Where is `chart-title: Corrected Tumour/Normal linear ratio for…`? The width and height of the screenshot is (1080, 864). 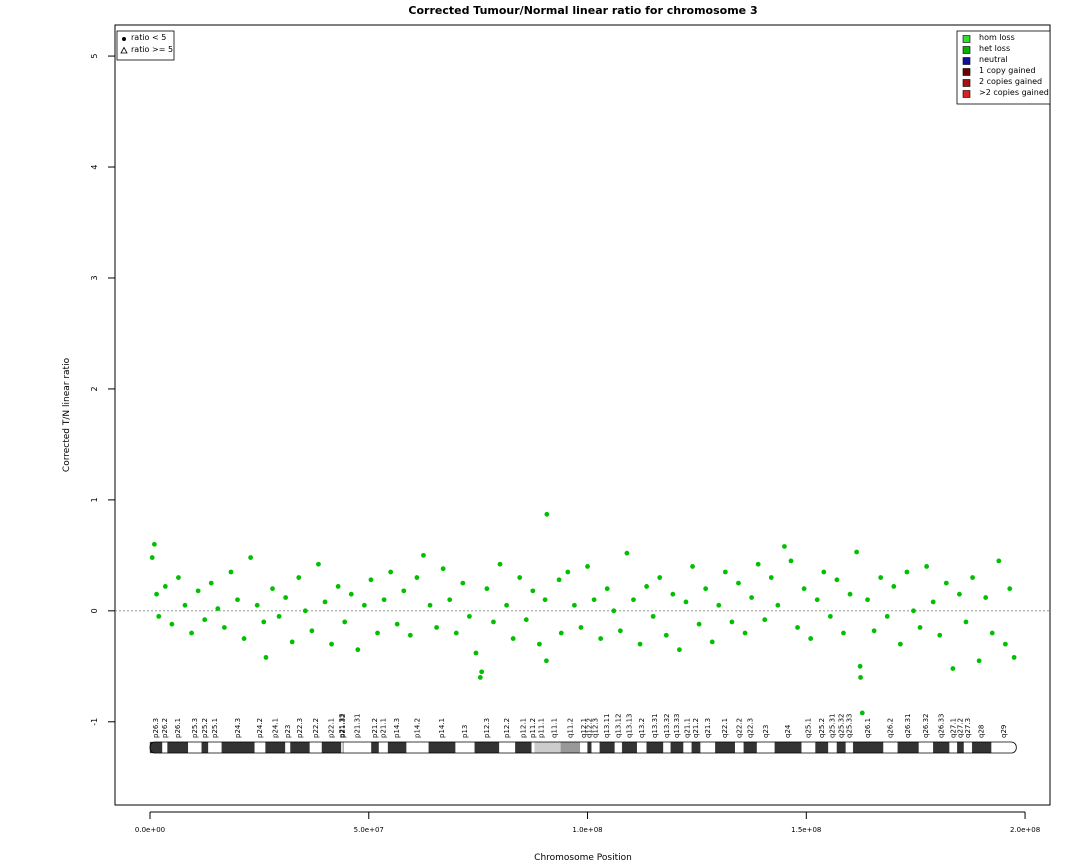
chart-title: Corrected Tumour/Normal linear ratio for… is located at coordinates (582, 10).